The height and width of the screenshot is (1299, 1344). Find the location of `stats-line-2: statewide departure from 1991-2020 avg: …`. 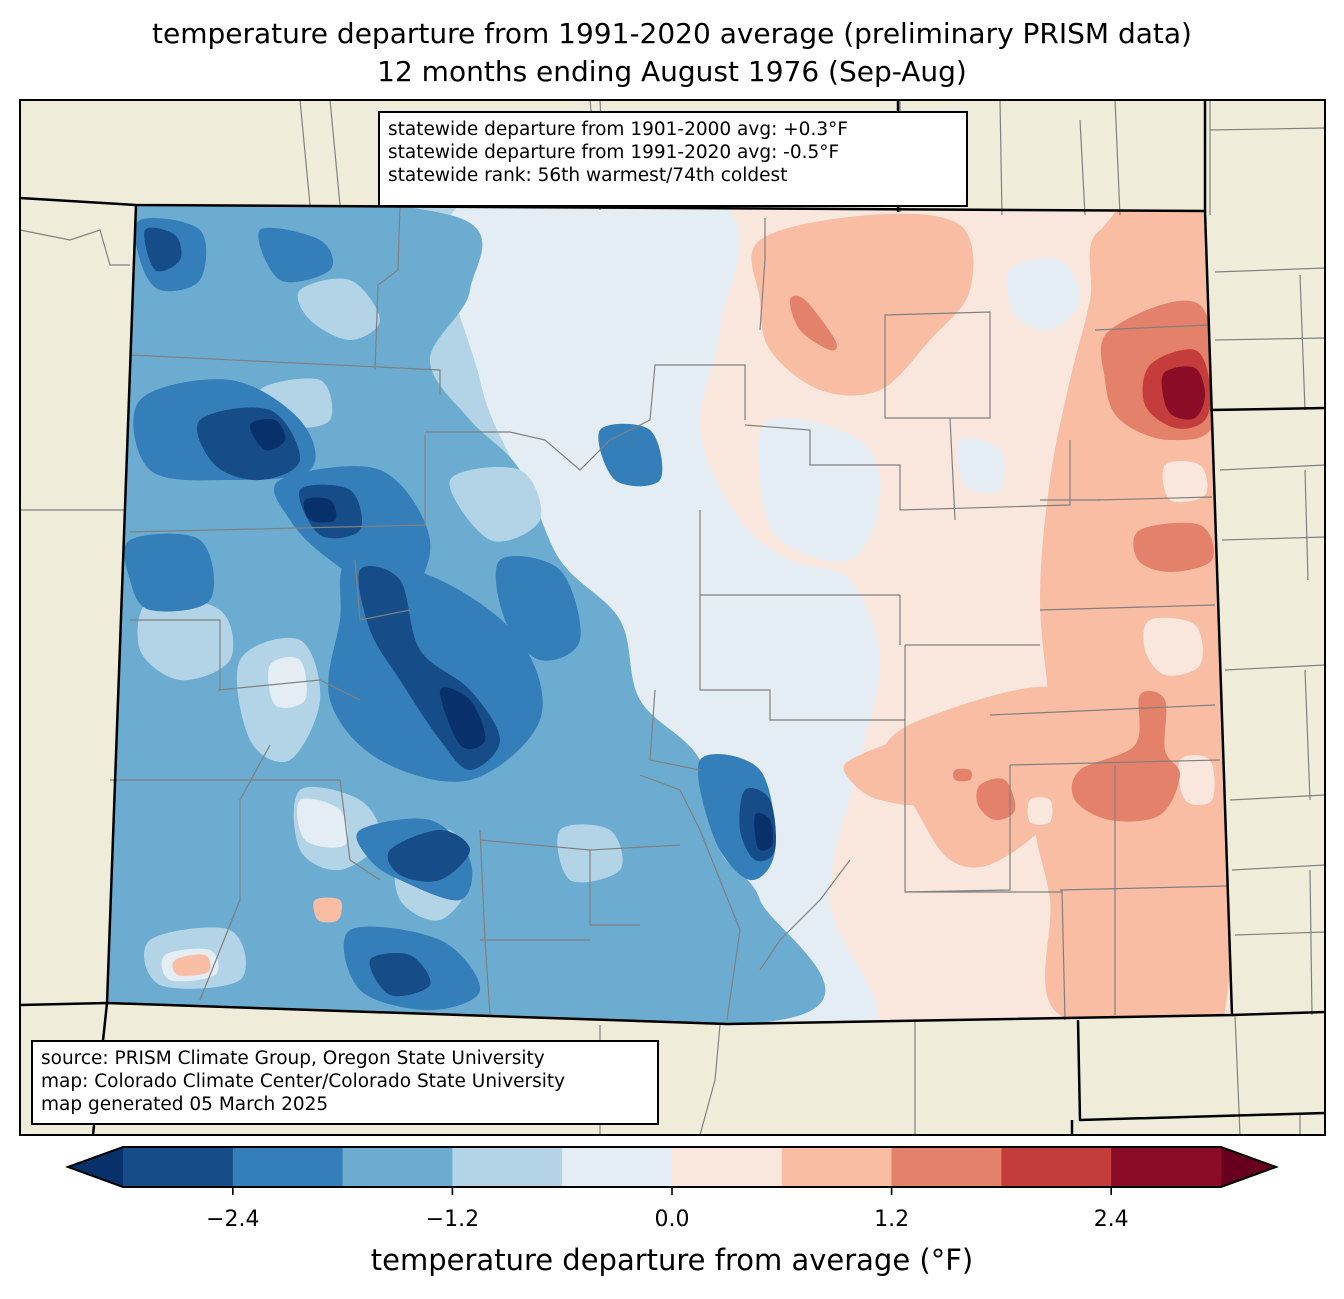

stats-line-2: statewide departure from 1991-2020 avg: … is located at coordinates (614, 152).